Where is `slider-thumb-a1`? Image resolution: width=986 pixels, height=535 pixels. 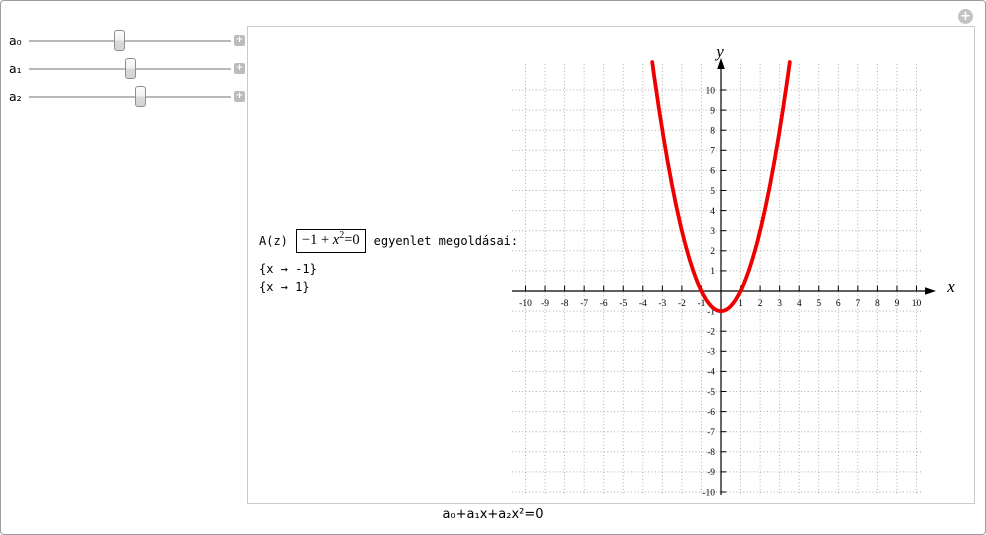
slider-thumb-a1 is located at coordinates (130, 68).